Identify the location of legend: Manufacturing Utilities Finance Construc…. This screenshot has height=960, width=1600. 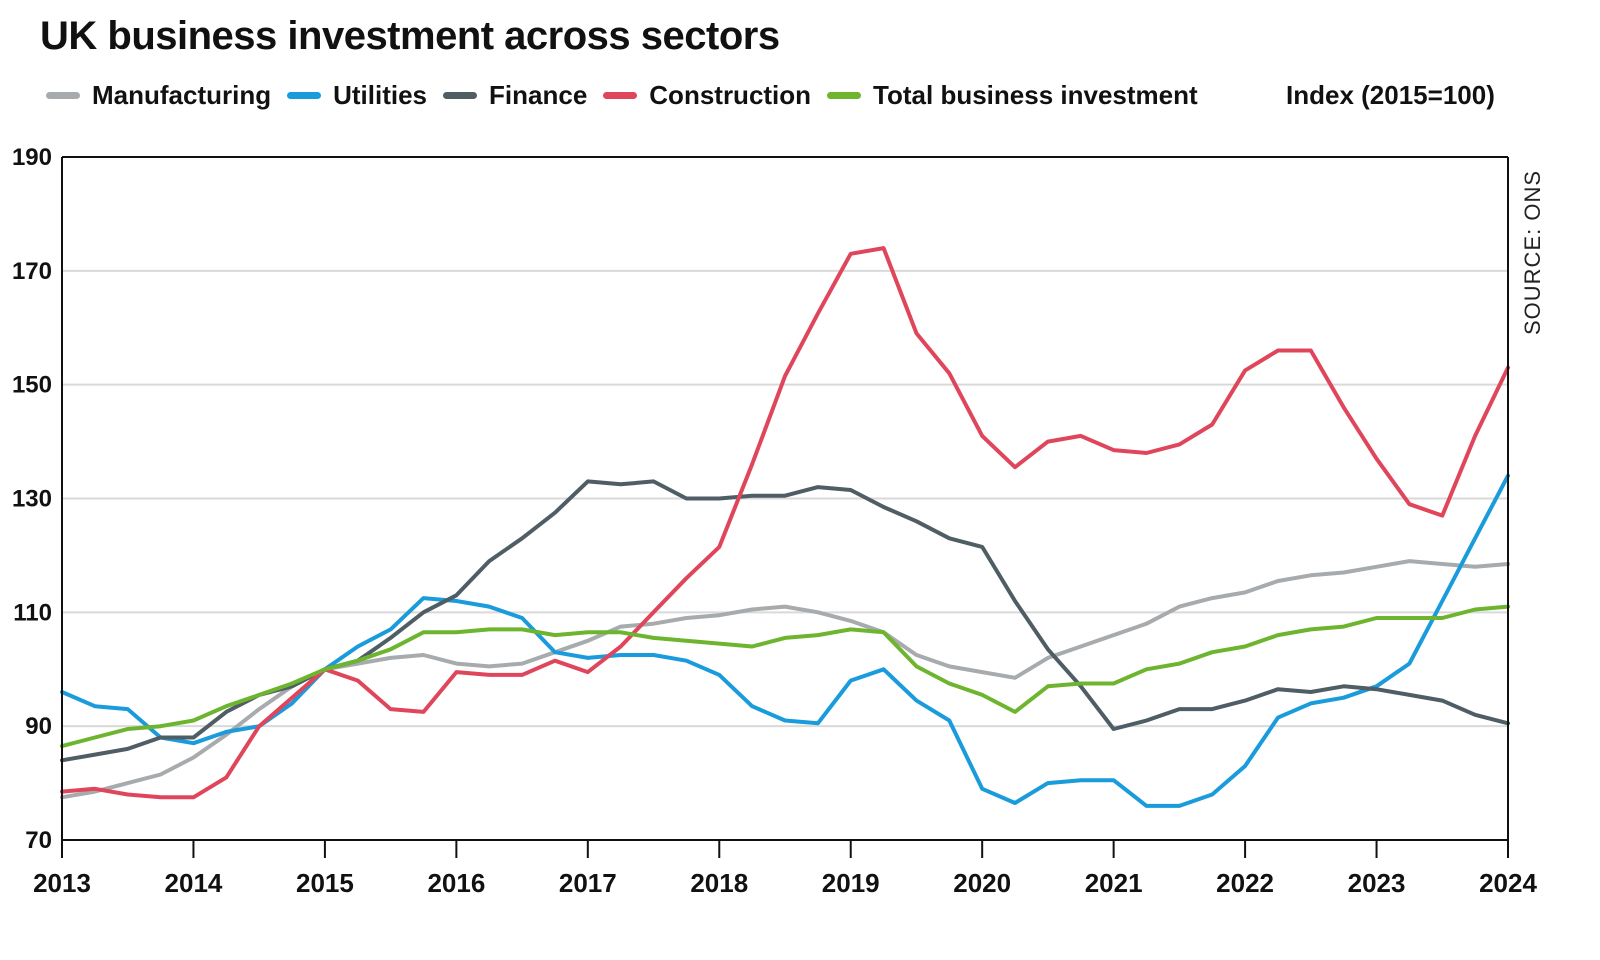
(630, 95).